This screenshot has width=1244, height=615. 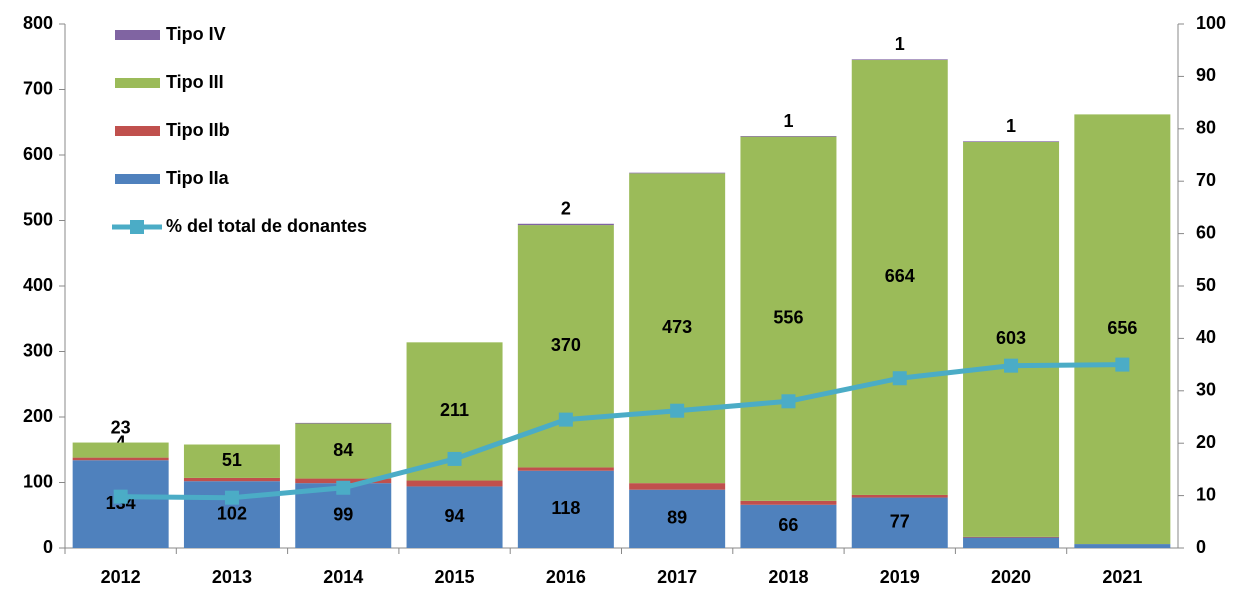 What do you see at coordinates (232, 577) in the screenshot?
I see `x-tick-label: 2013` at bounding box center [232, 577].